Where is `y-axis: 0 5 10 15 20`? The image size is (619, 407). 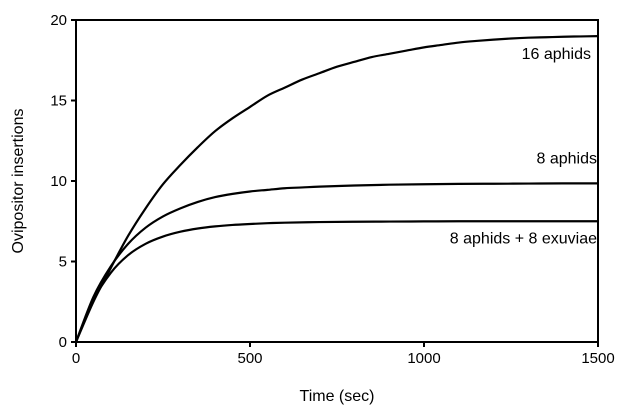
y-axis: 0 5 10 15 20 is located at coordinates (63, 181).